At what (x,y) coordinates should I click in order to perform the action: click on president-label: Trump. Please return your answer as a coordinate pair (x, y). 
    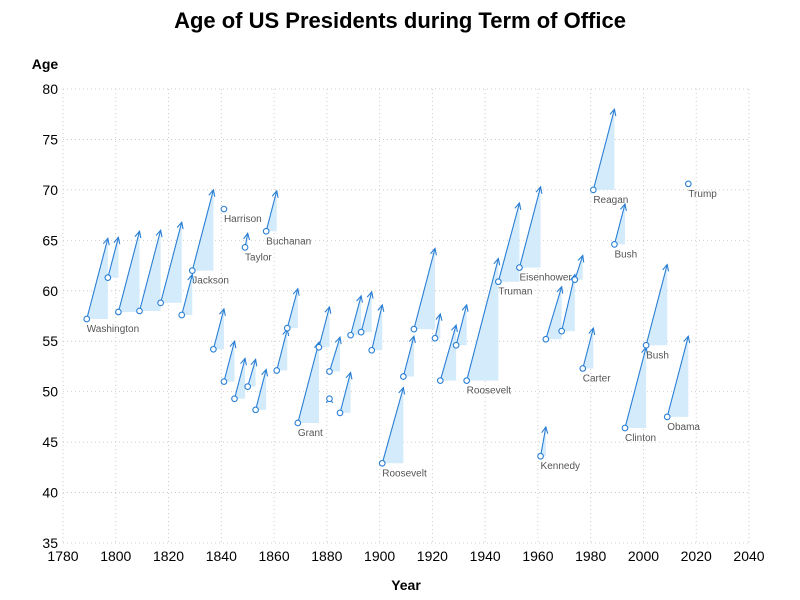
    Looking at the image, I should click on (702, 194).